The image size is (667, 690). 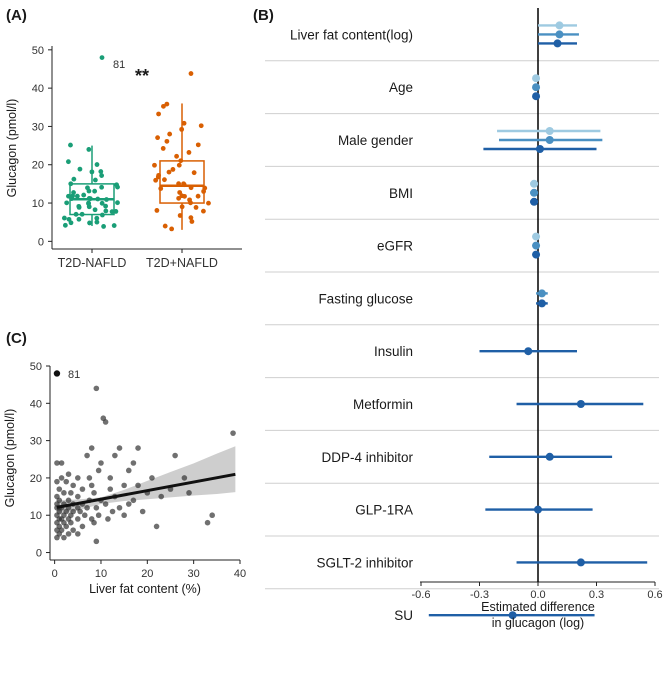 I want to click on panel-a-y-tick-label: 50, so click(x=38, y=51).